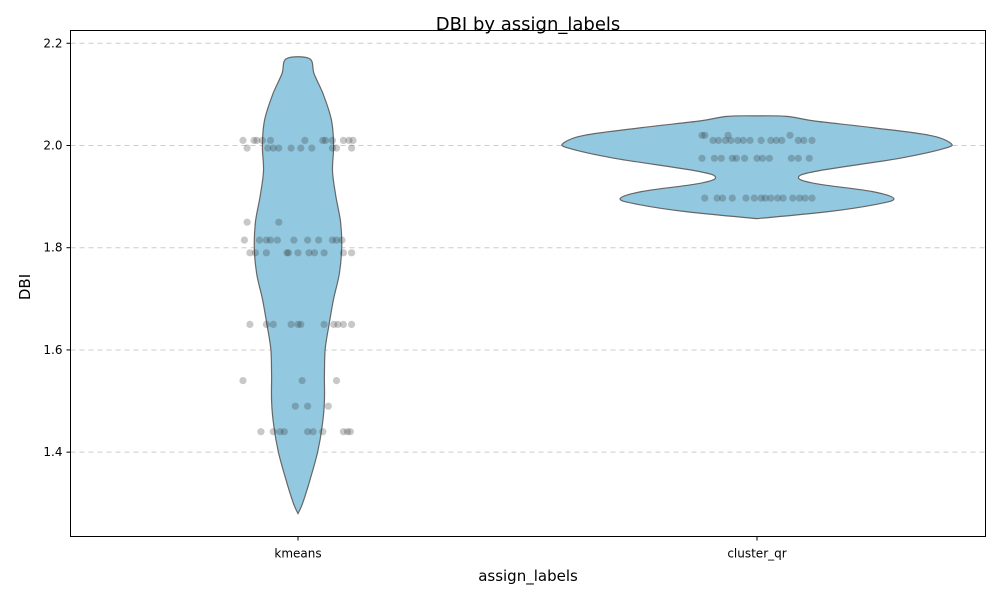 This screenshot has width=1000, height=600. I want to click on violin-cluster_qr, so click(757, 167).